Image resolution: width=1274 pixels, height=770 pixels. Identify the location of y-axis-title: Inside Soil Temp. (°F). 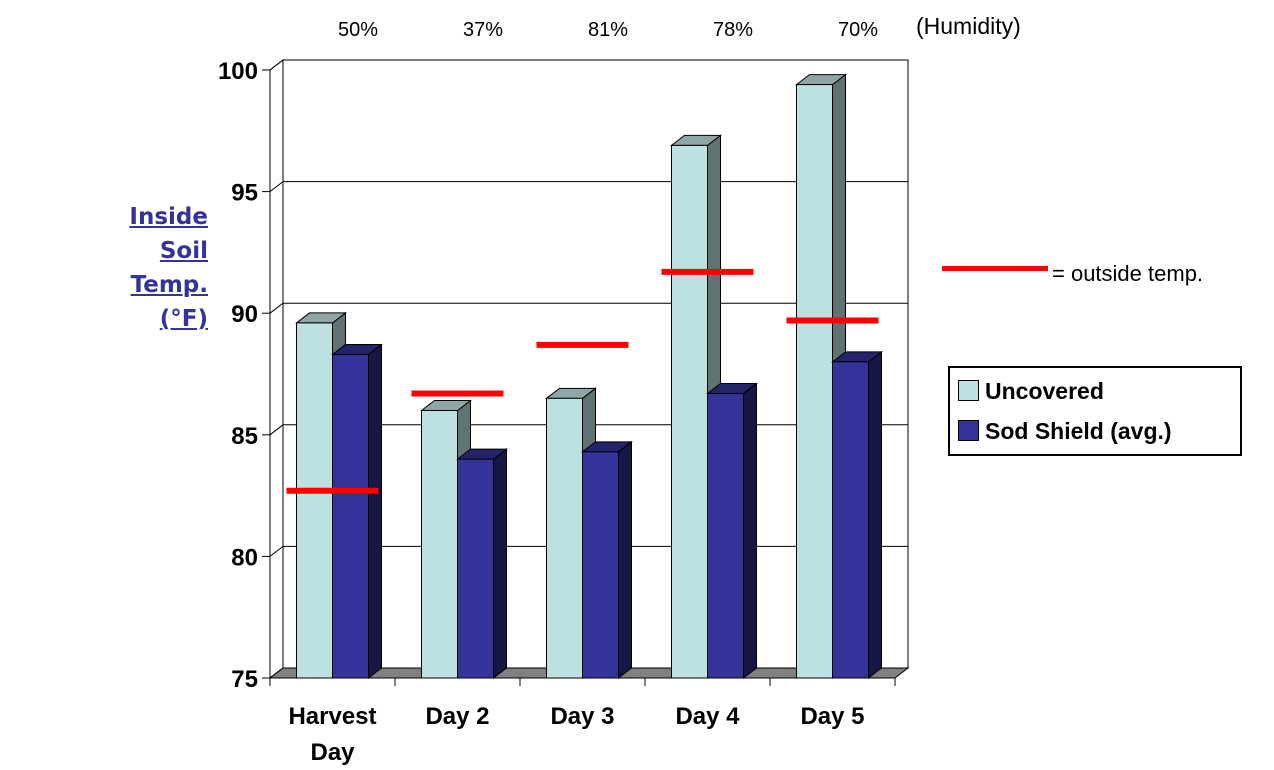
(163, 268).